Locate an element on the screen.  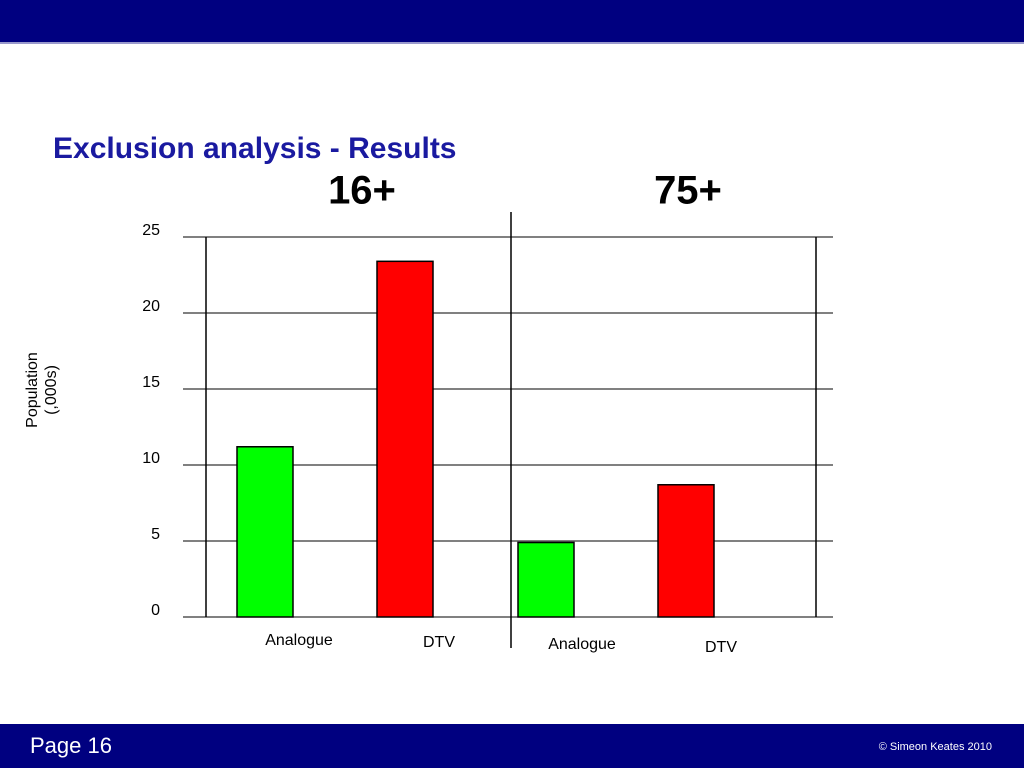
slide-title: Exclusion analysis - Results is located at coordinates (255, 148).